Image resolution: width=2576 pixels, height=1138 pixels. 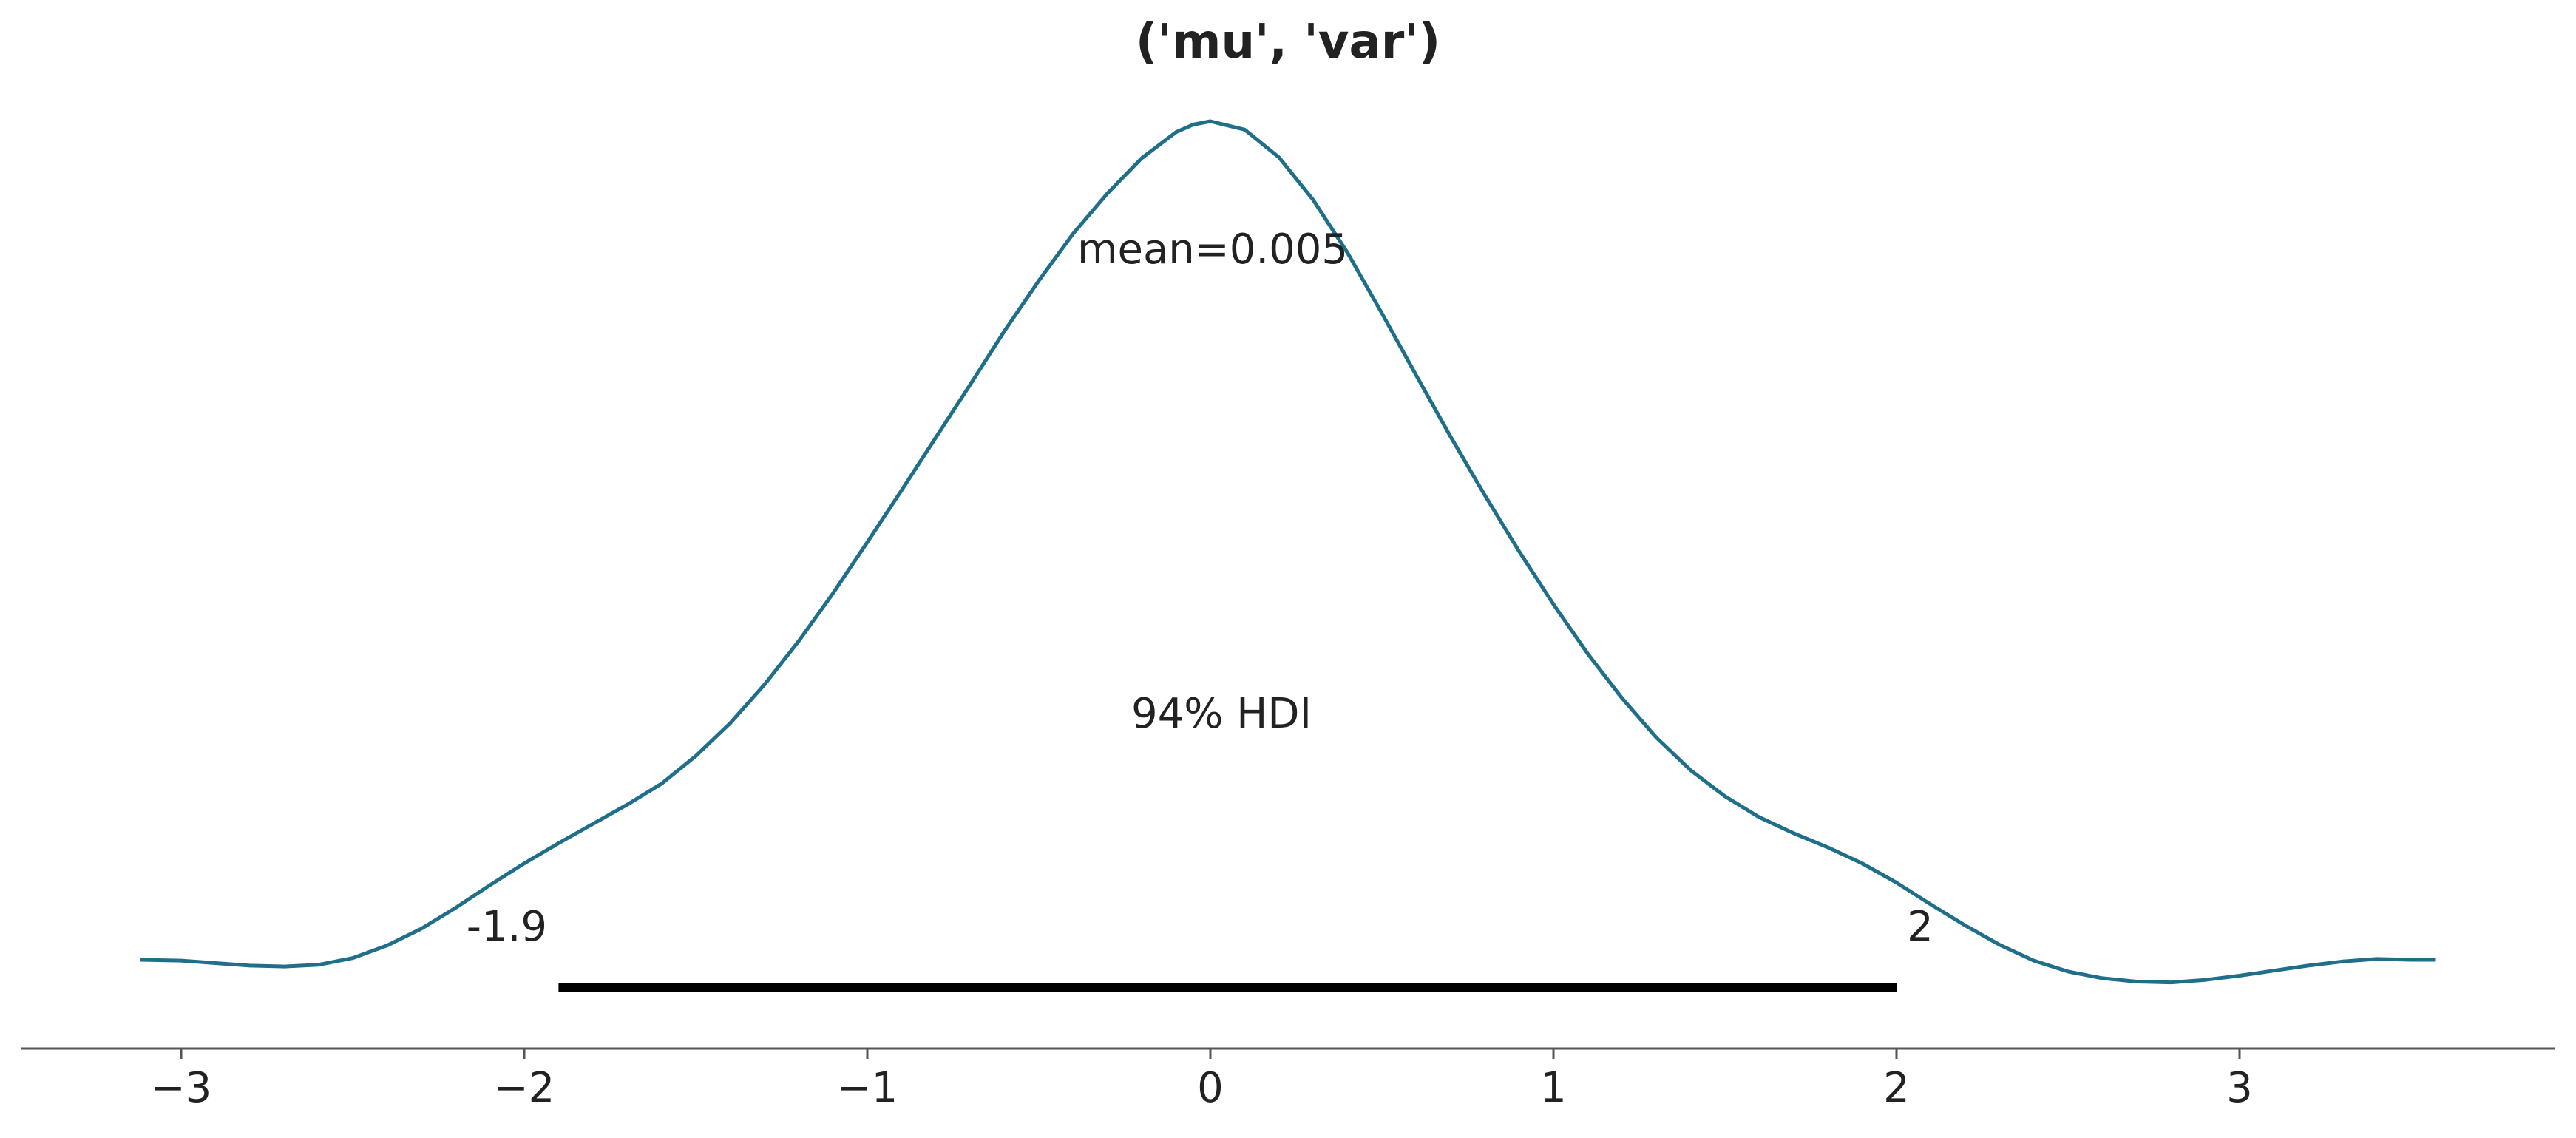 What do you see at coordinates (181, 1088) in the screenshot?
I see `x-tick-label: −3` at bounding box center [181, 1088].